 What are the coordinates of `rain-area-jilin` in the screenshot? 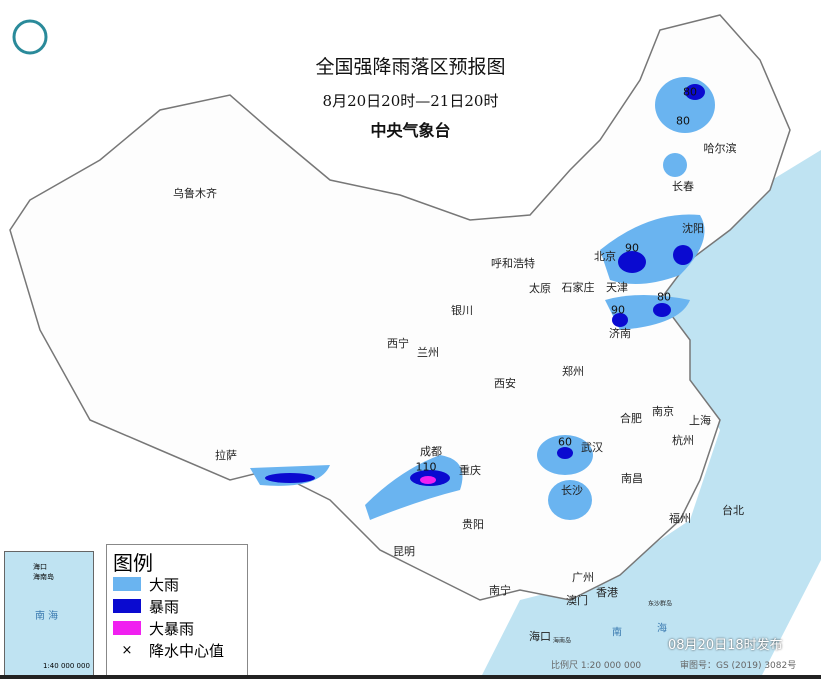 It's located at (675, 165).